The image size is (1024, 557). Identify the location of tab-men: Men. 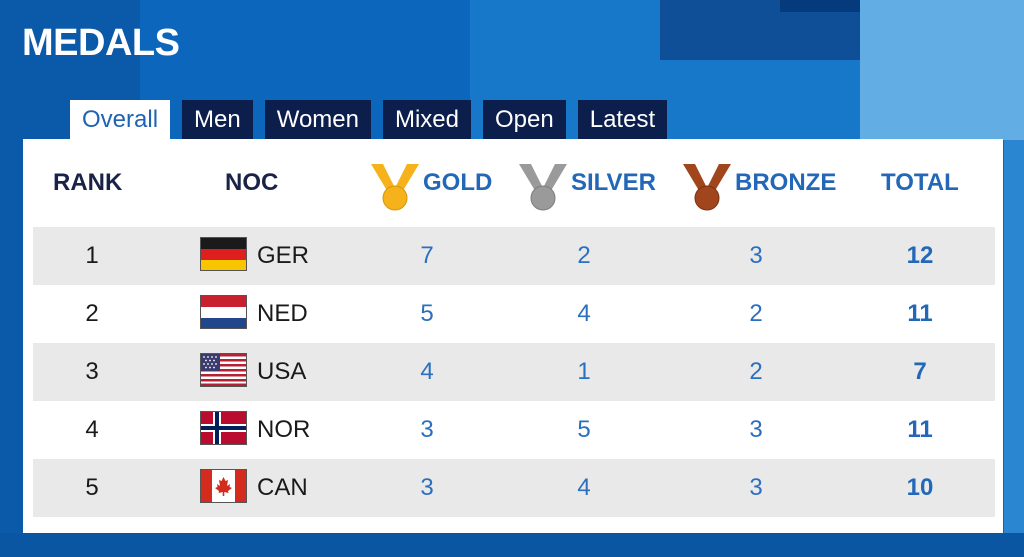
(217, 119).